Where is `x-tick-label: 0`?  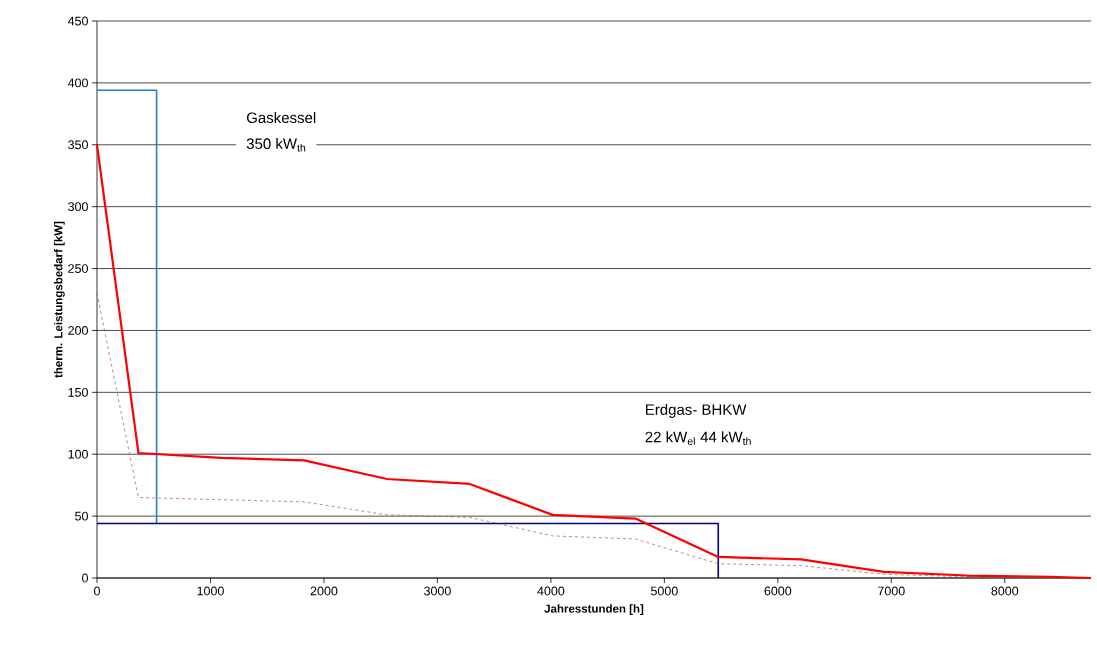
x-tick-label: 0 is located at coordinates (97, 591).